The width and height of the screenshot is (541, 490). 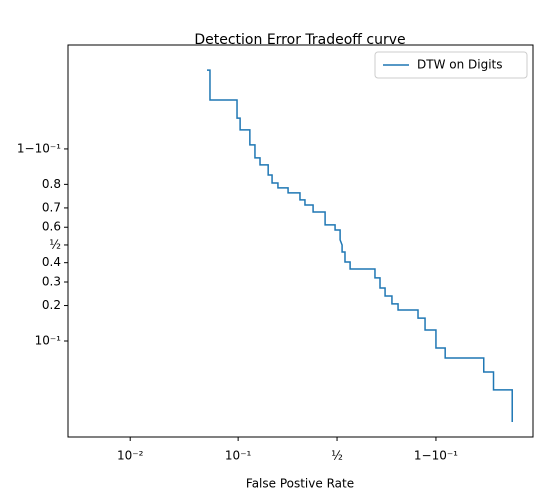 I want to click on legend-label: DTW on Digits, so click(x=460, y=65).